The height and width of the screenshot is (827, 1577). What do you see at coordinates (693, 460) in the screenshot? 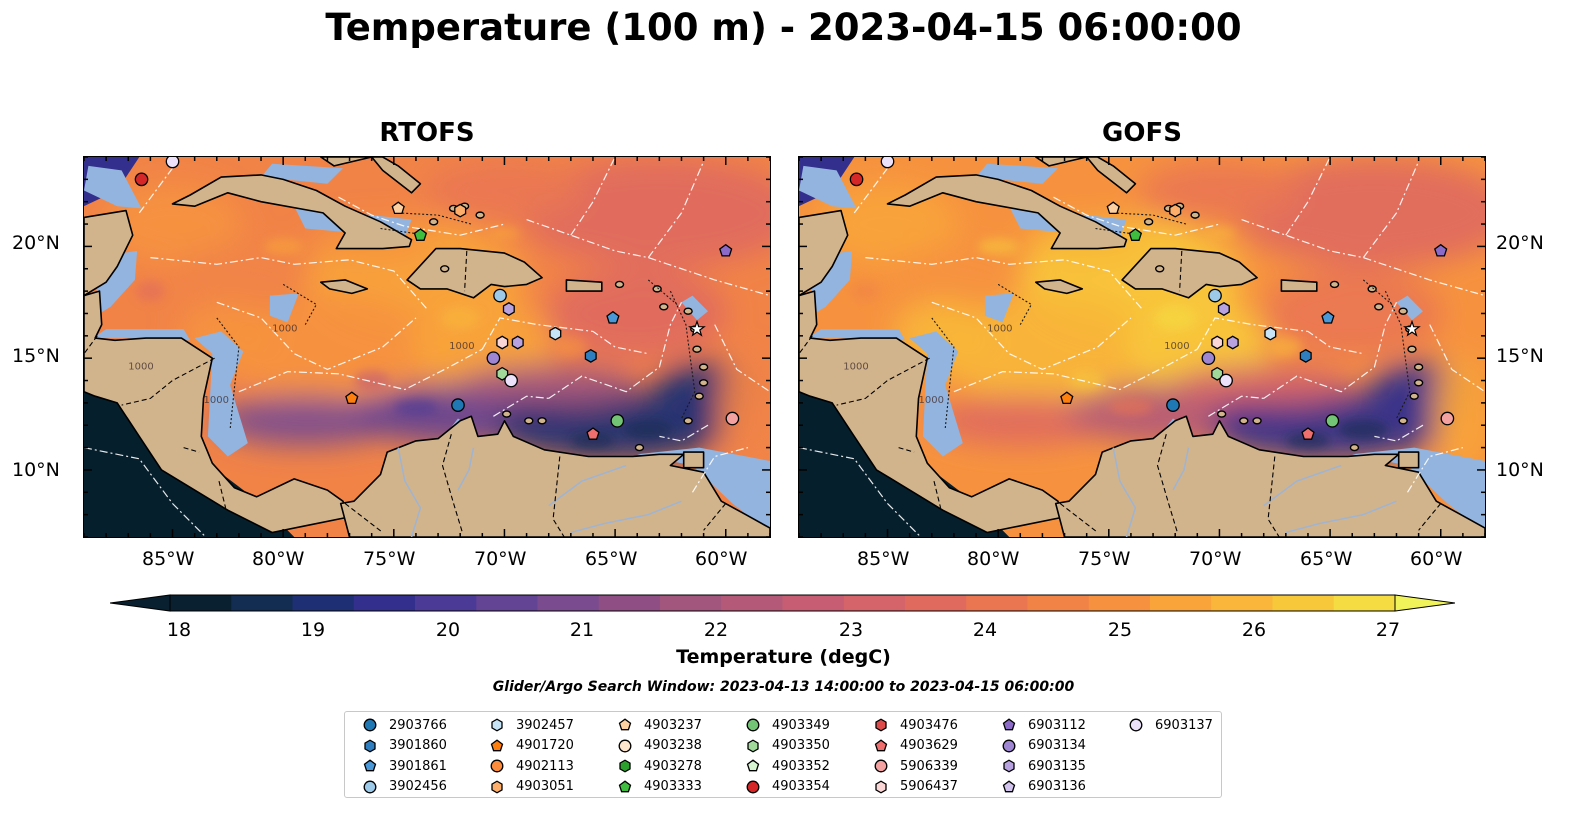
I see `land-trinidad` at bounding box center [693, 460].